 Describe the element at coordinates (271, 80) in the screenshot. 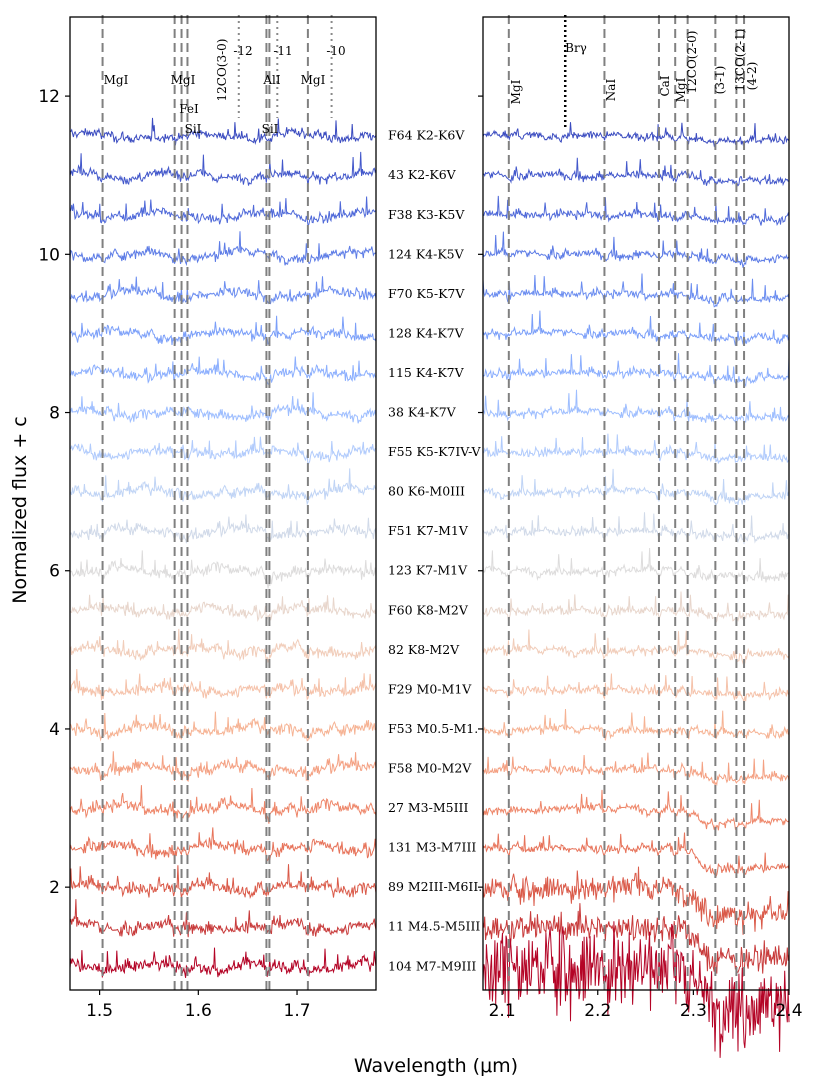

I see `line-label: AlI` at that location.